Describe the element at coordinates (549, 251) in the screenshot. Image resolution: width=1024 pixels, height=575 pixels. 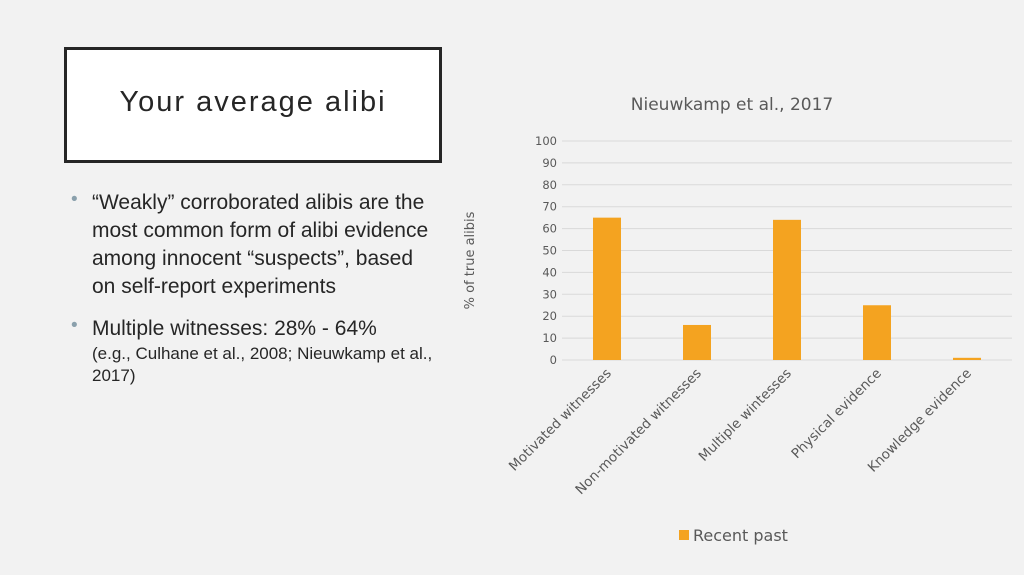
I see `y-tick-label: 50` at that location.